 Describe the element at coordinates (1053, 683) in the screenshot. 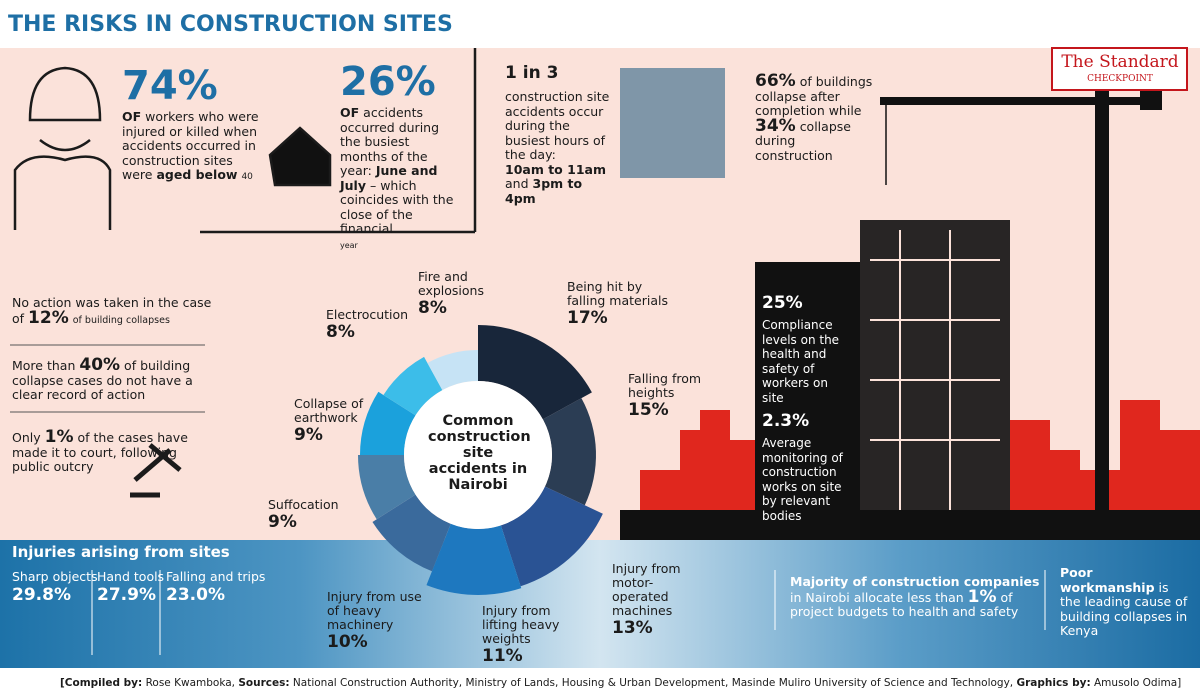

I see `text: Graphics by:` at that location.